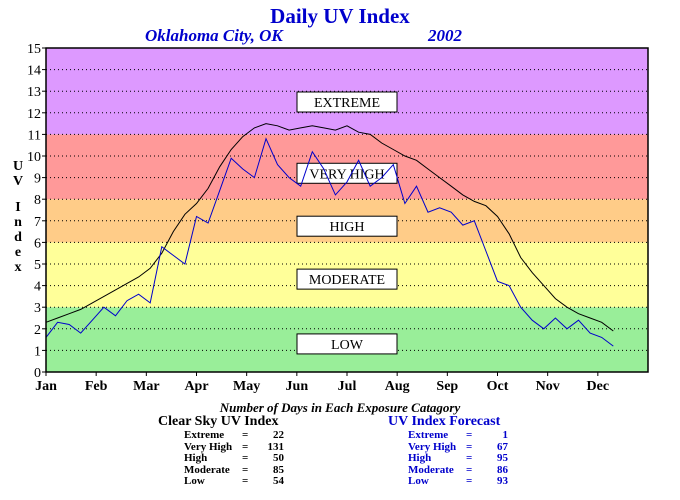 The height and width of the screenshot is (500, 680). What do you see at coordinates (37, 243) in the screenshot?
I see `y-tick-label: 6` at bounding box center [37, 243].